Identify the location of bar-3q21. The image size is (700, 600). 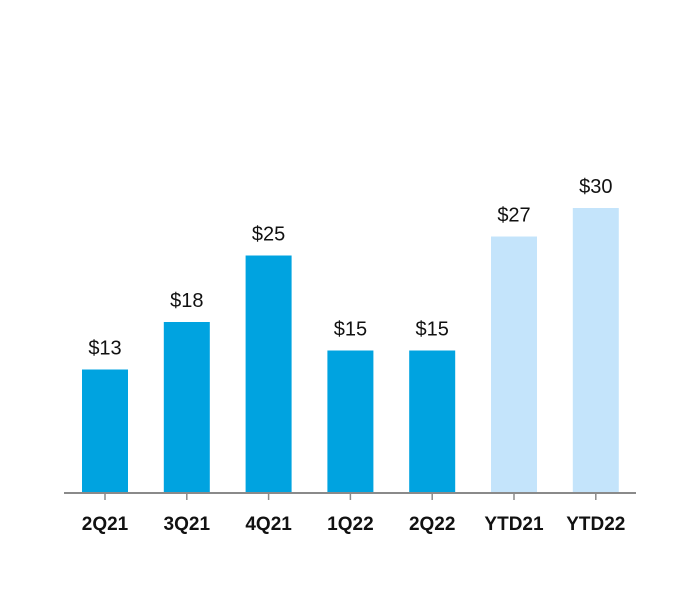
(186, 407).